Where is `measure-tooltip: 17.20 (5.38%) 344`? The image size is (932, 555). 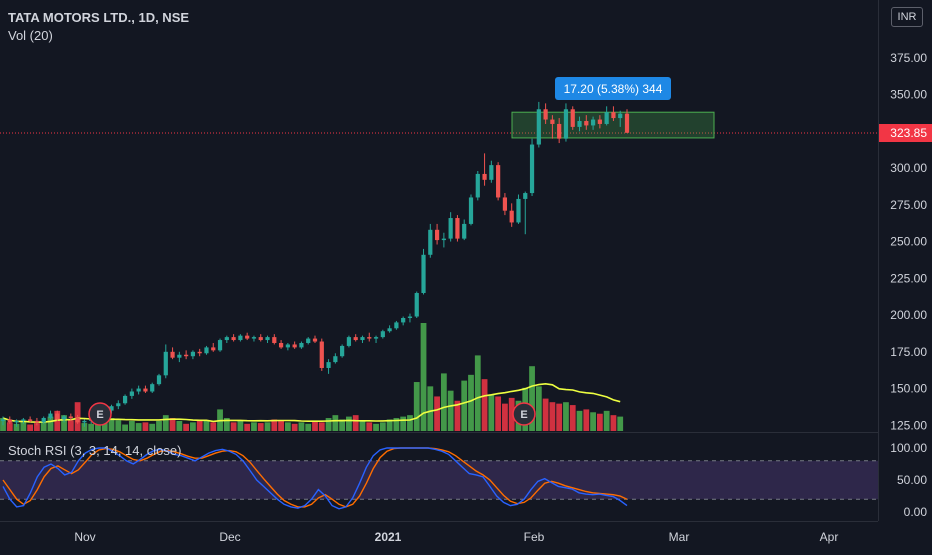 measure-tooltip: 17.20 (5.38%) 344 is located at coordinates (613, 88).